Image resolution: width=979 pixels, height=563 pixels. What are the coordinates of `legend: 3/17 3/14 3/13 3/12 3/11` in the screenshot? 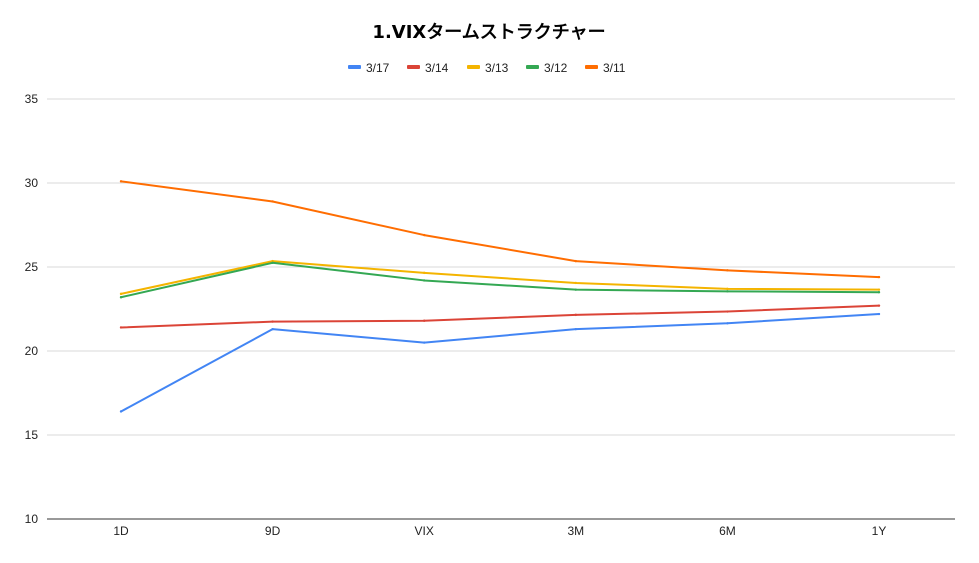 It's located at (487, 68).